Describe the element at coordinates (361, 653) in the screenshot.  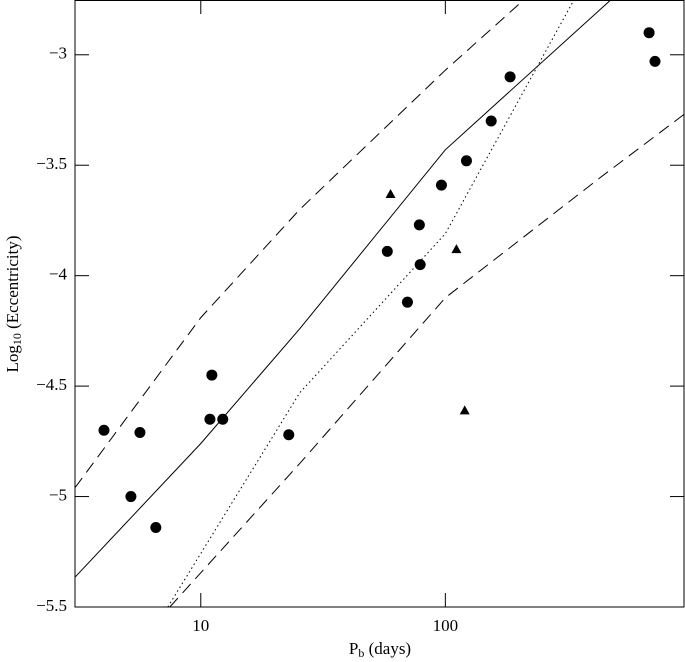
I see `x-label-sub: b` at that location.